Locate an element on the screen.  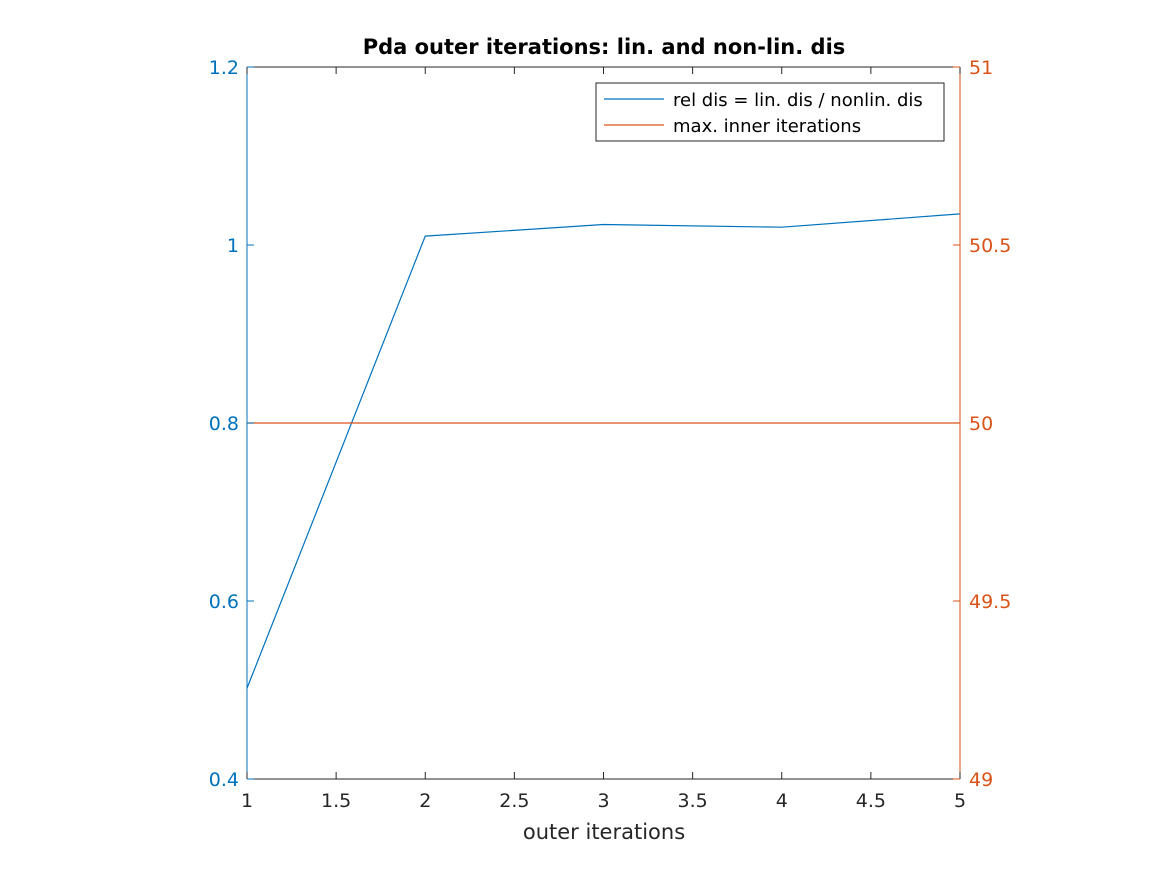
right-y-tick-label-5: 51 is located at coordinates (981, 68).